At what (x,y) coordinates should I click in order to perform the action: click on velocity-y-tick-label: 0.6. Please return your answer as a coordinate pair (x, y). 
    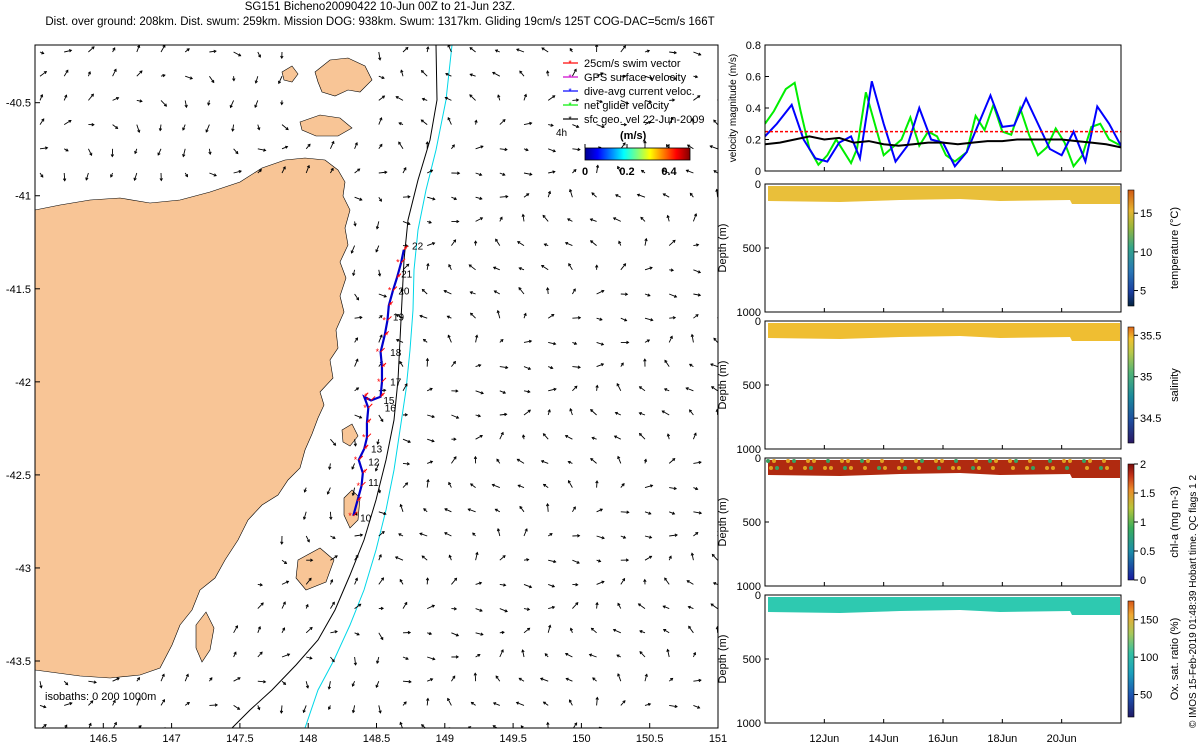
    Looking at the image, I should click on (753, 78).